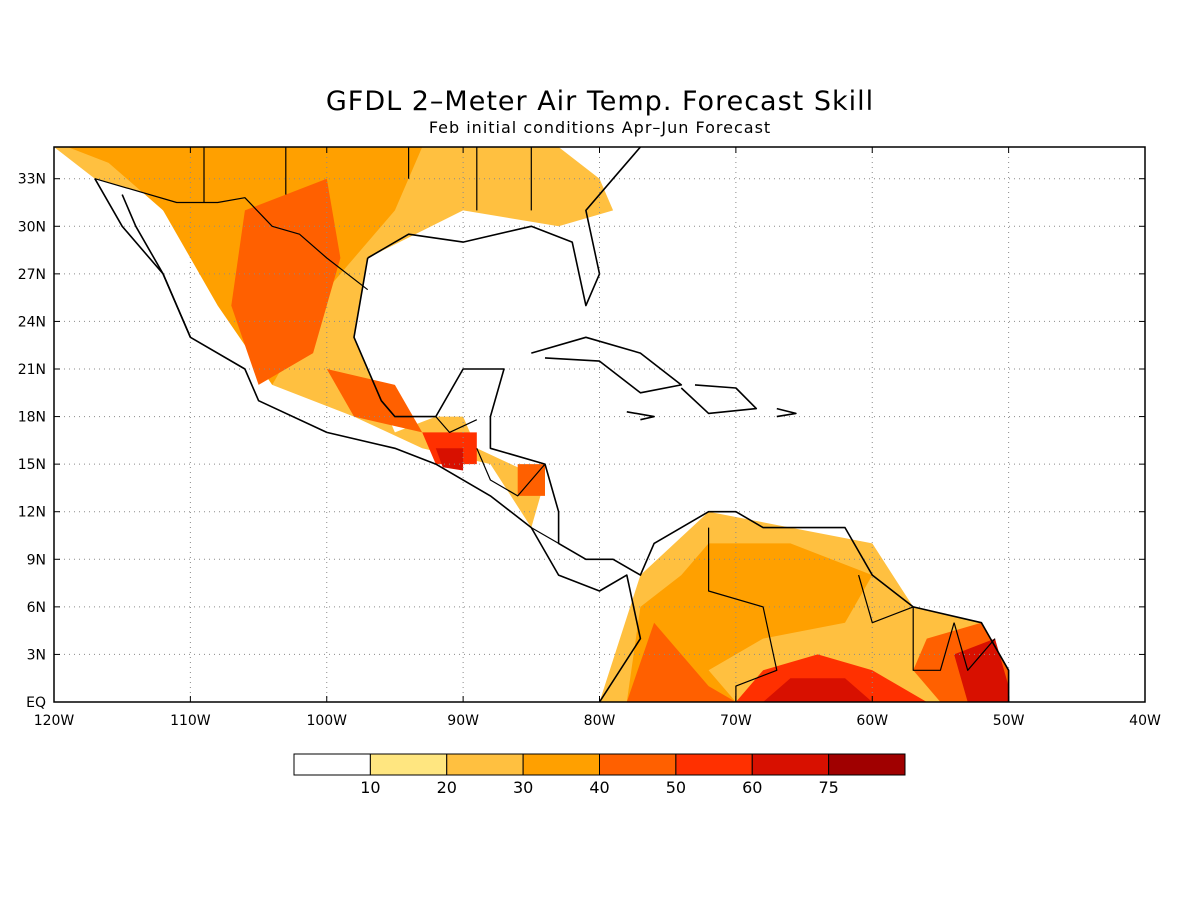  What do you see at coordinates (36, 560) in the screenshot?
I see `lat-label: 9N` at bounding box center [36, 560].